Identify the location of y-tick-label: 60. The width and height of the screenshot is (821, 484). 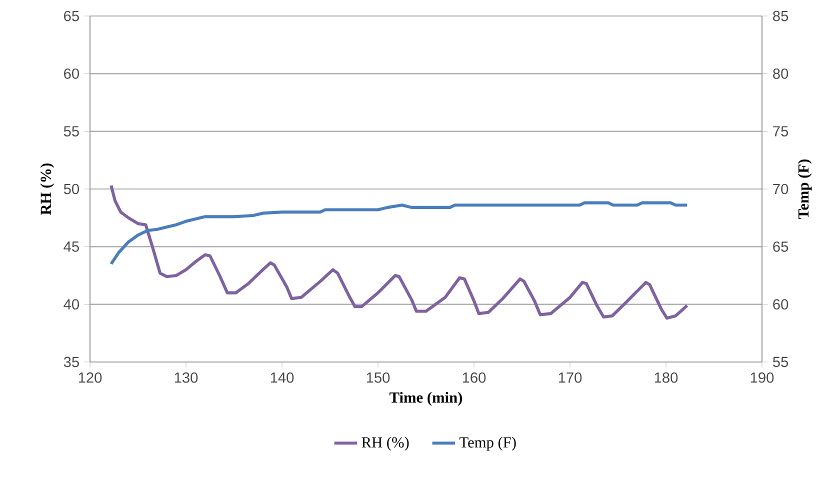
(72, 73).